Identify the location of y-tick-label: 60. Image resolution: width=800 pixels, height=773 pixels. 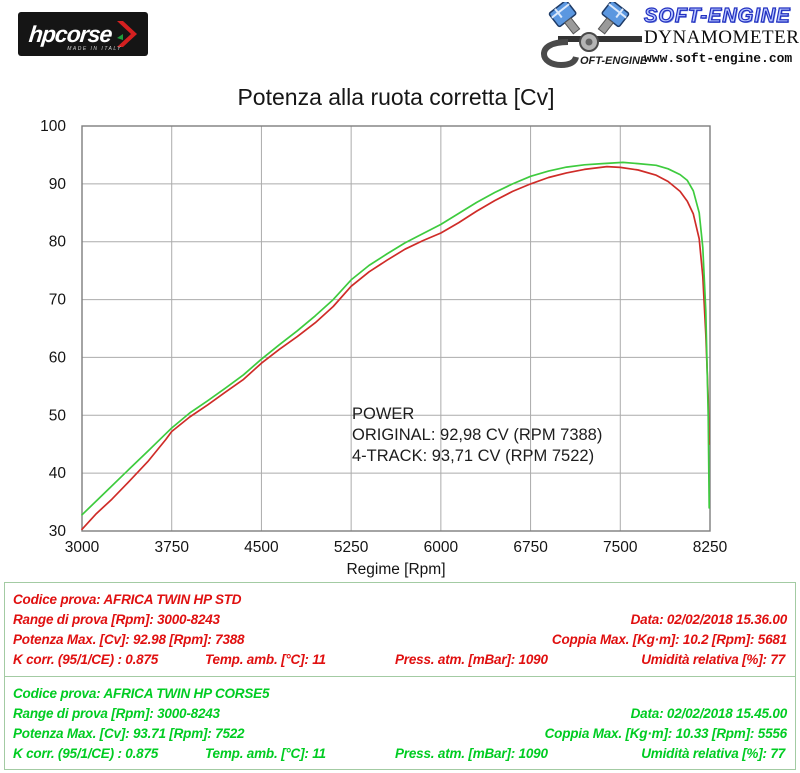
(58, 357).